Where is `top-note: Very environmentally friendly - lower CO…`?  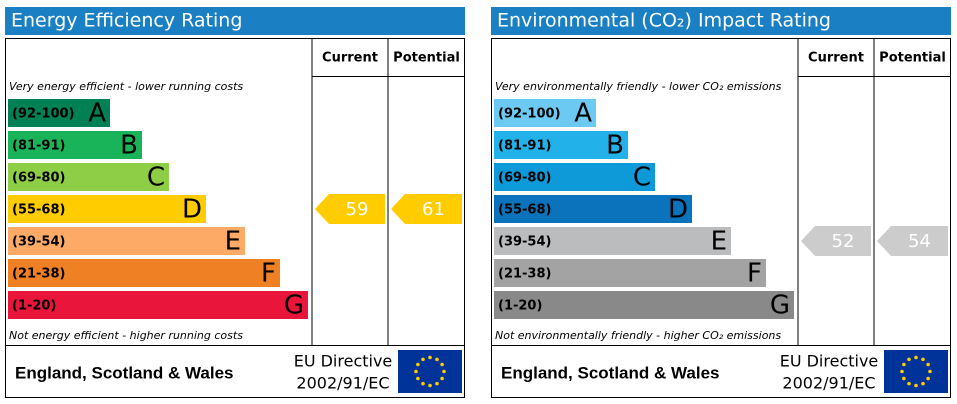 top-note: Very environmentally friendly - lower CO… is located at coordinates (638, 86).